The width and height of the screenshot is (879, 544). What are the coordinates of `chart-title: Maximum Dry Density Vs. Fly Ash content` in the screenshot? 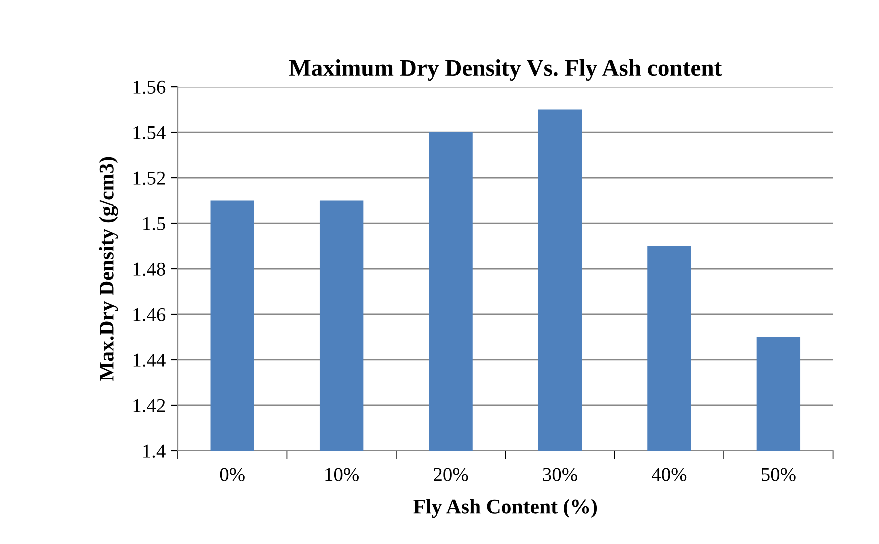 It's located at (506, 71).